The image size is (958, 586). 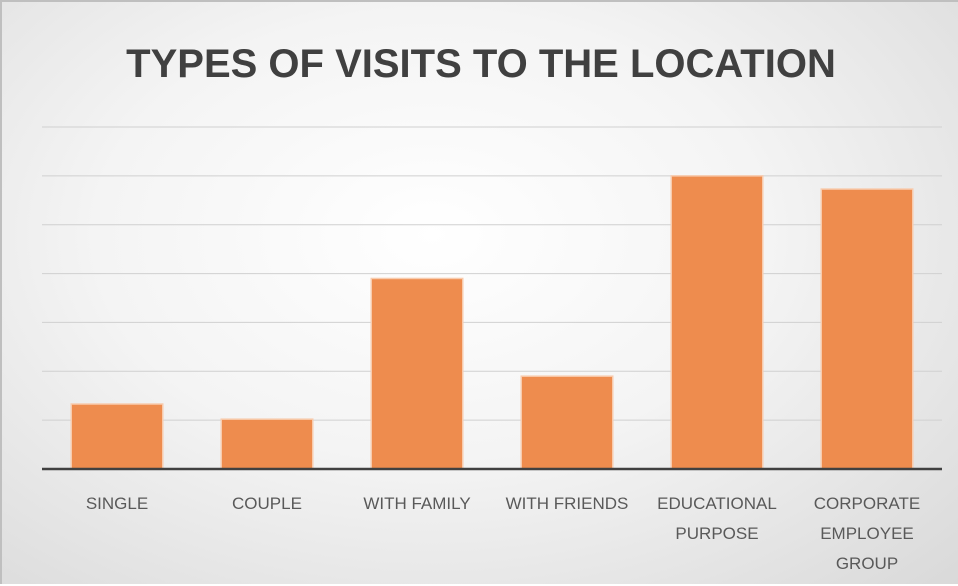 I want to click on x-tick-label: EDUCATIONAL PURPOSE, so click(x=717, y=518).